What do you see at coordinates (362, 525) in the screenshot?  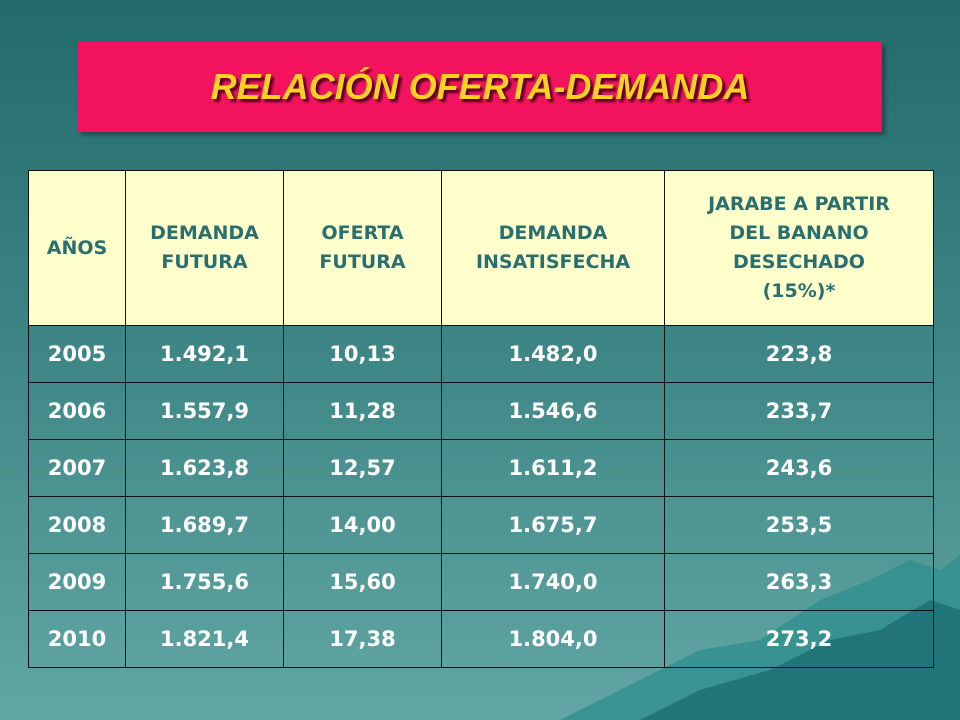 I see `table-cell: 14,00` at bounding box center [362, 525].